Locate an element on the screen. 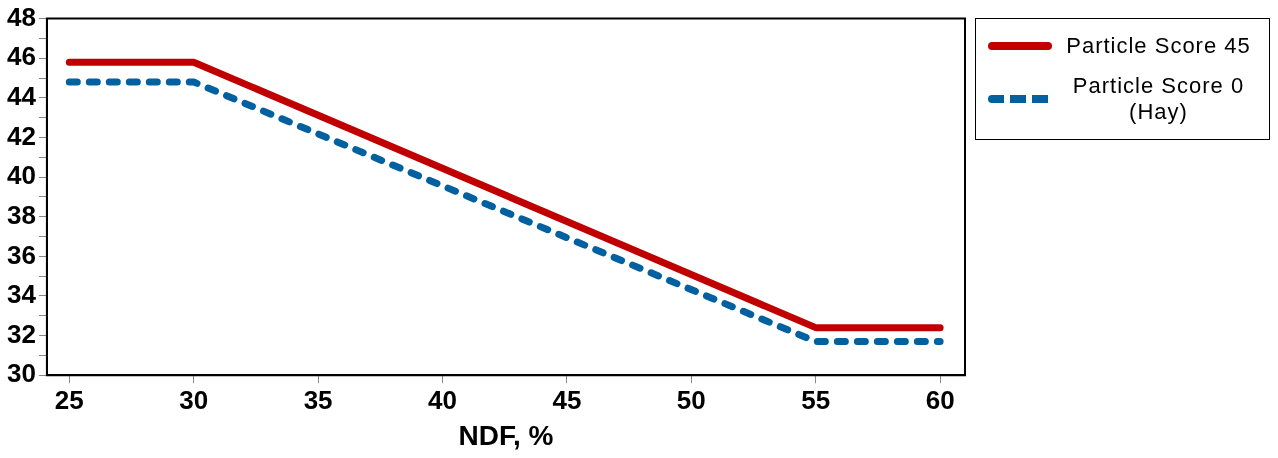 The image size is (1278, 458). x-tick-label: 25 is located at coordinates (69, 399).